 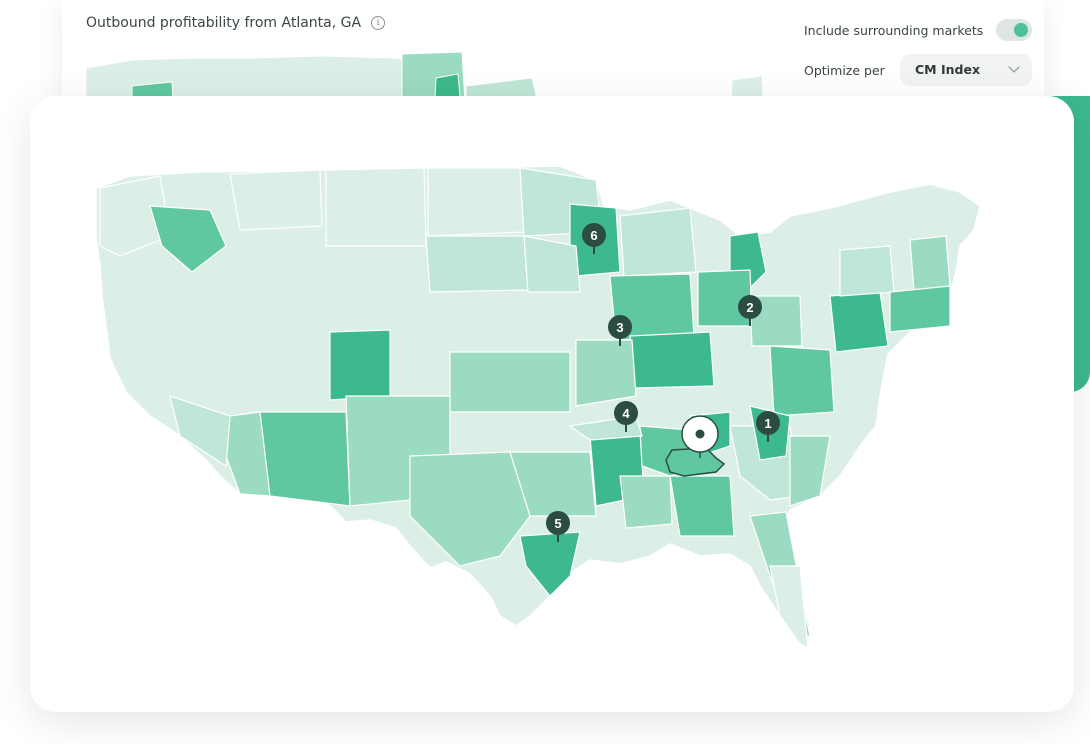 What do you see at coordinates (695, 462) in the screenshot?
I see `origin-region` at bounding box center [695, 462].